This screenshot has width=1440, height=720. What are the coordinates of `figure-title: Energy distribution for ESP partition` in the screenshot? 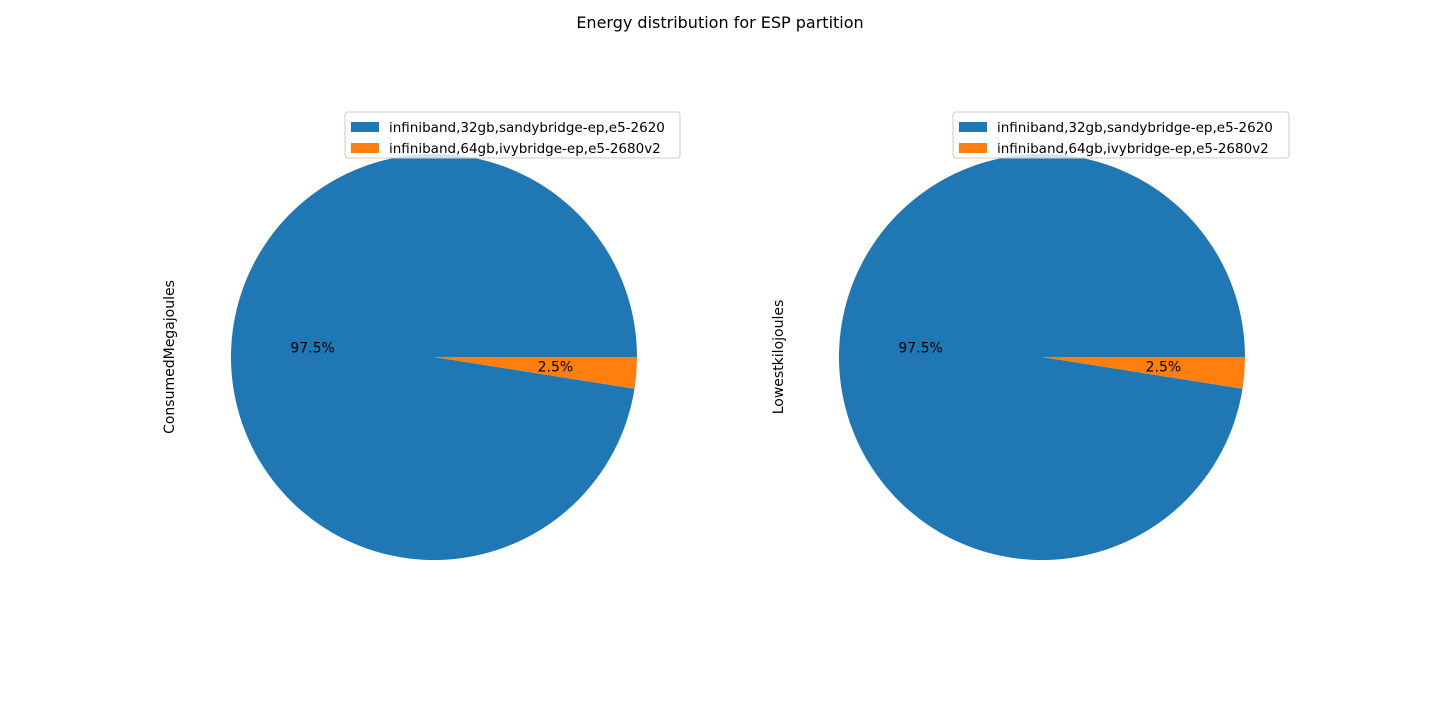 It's located at (719, 22).